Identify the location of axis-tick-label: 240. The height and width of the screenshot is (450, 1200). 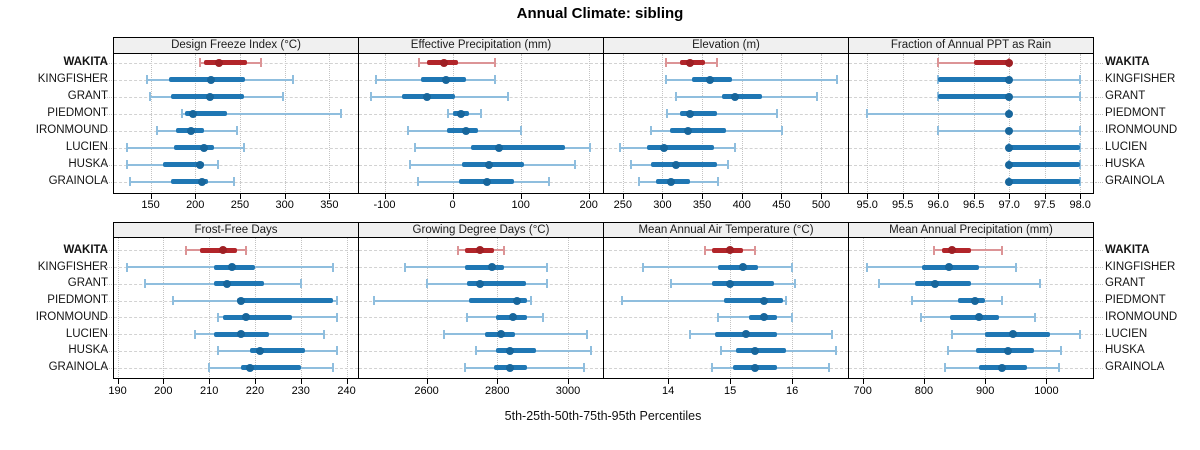
(346, 391).